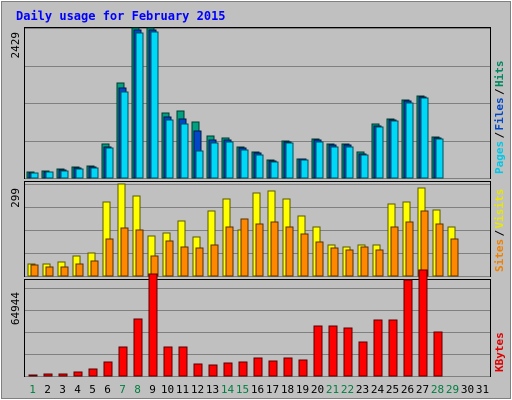  Describe the element at coordinates (499, 255) in the screenshot. I see `legend-sites: Sites` at that location.